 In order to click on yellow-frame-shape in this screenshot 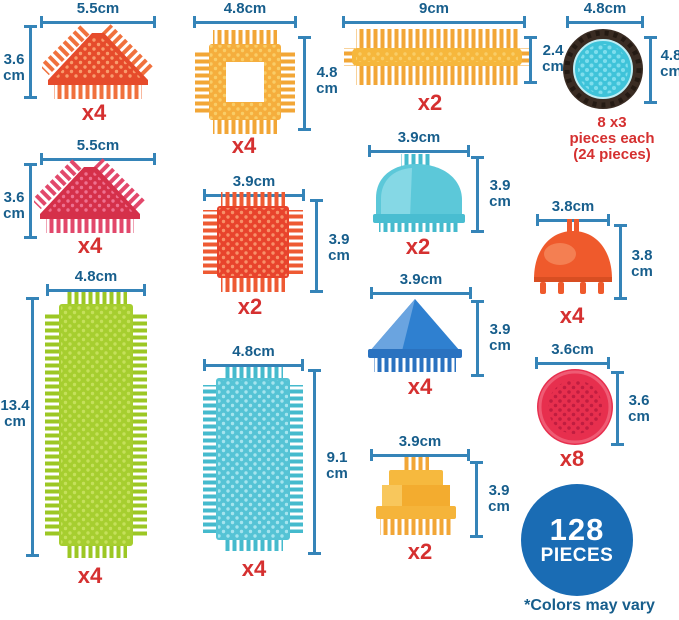, I will do `click(245, 82)`.